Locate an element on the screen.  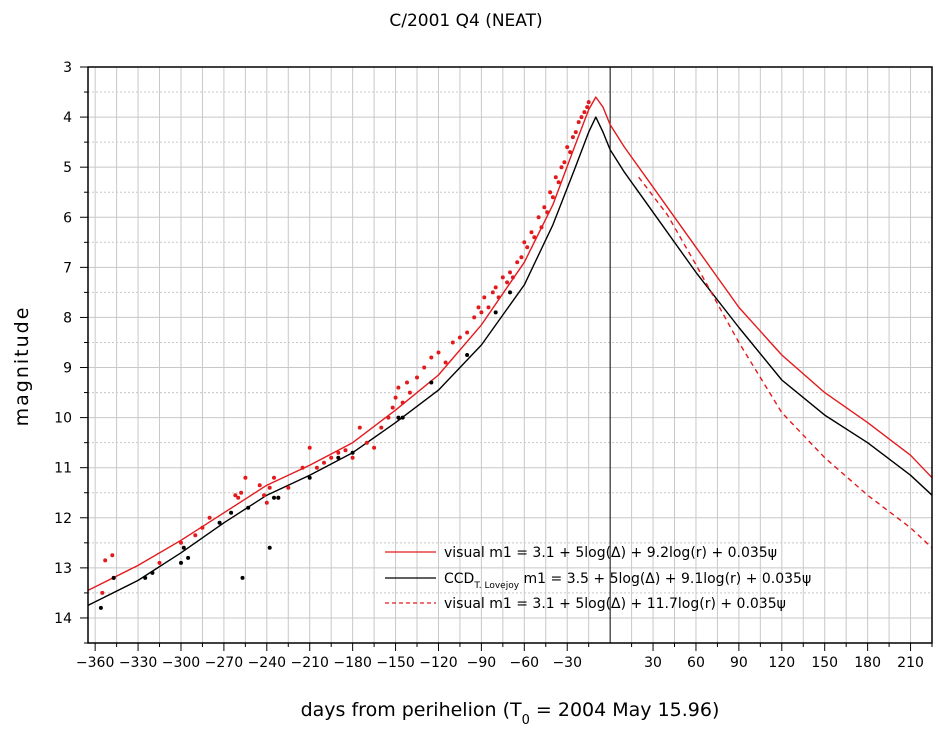
y-tick-label: 13 is located at coordinates (63, 569).